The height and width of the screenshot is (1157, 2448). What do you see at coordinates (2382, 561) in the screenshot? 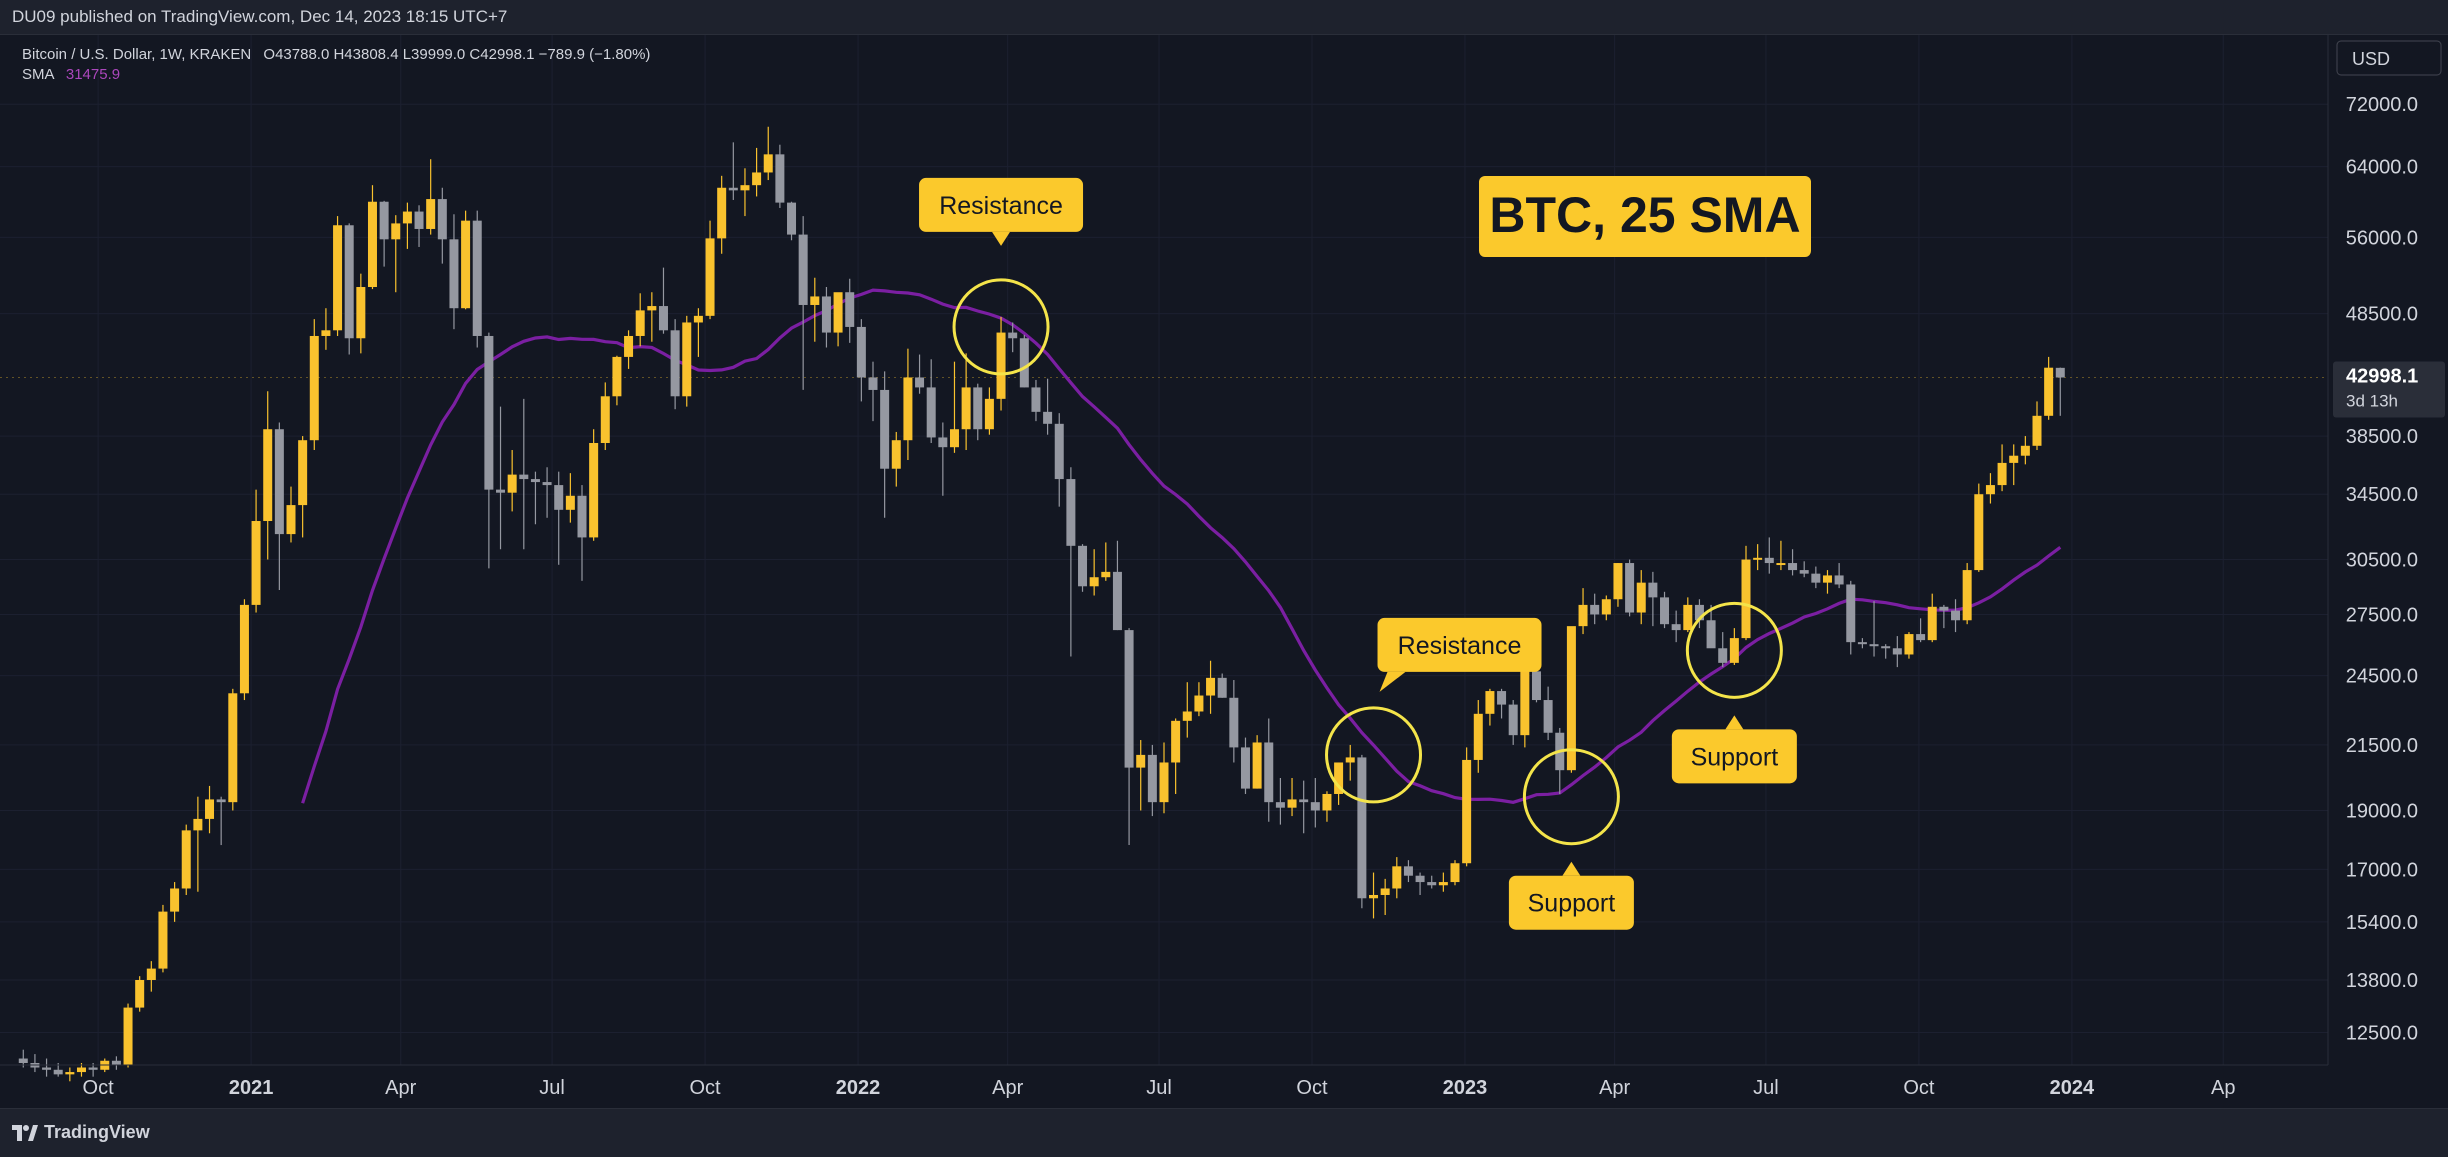
I see `price-tick-label: 30500.0` at bounding box center [2382, 561].